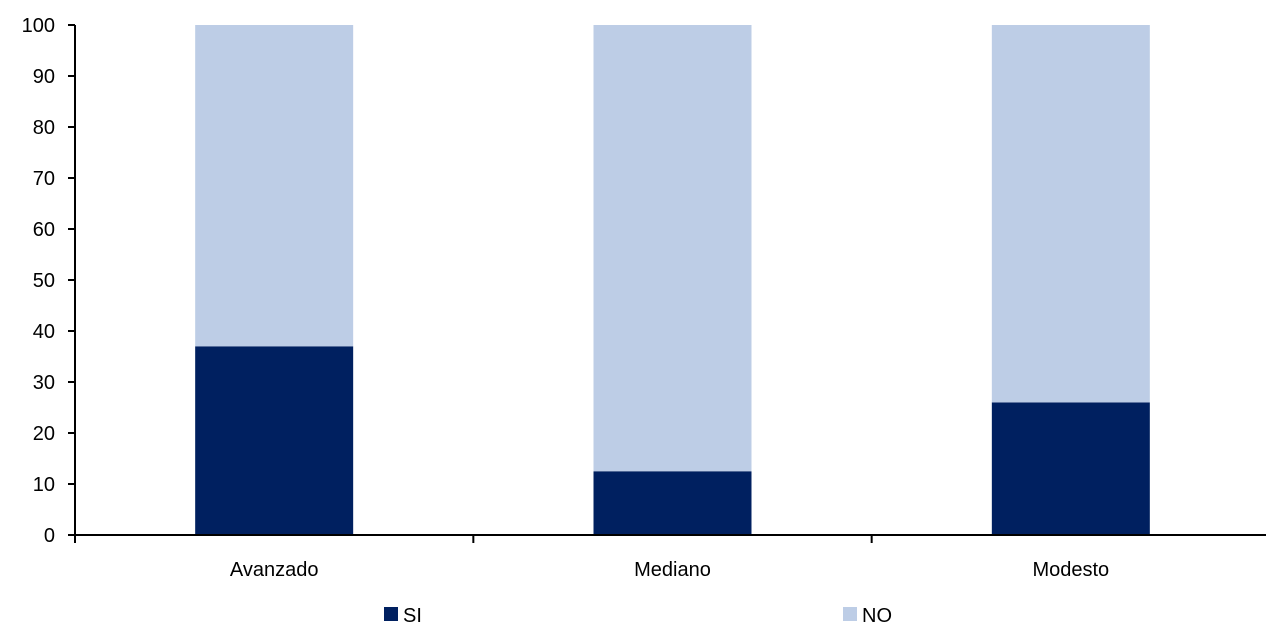  I want to click on y-tick-label: 100, so click(38, 26).